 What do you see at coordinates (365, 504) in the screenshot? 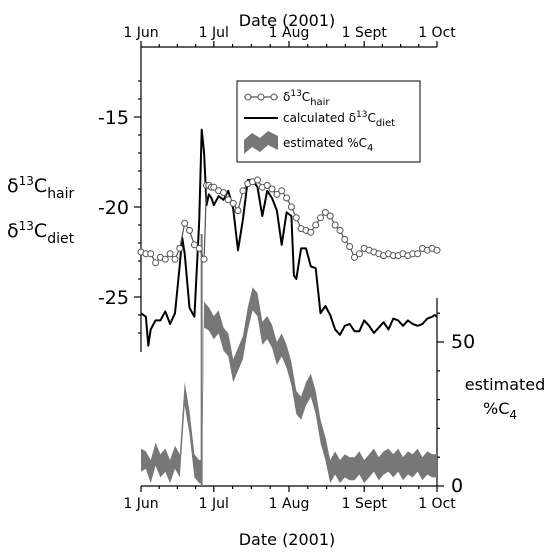
I see `bottom-x-tick-label: 1 Sept` at bounding box center [365, 504].